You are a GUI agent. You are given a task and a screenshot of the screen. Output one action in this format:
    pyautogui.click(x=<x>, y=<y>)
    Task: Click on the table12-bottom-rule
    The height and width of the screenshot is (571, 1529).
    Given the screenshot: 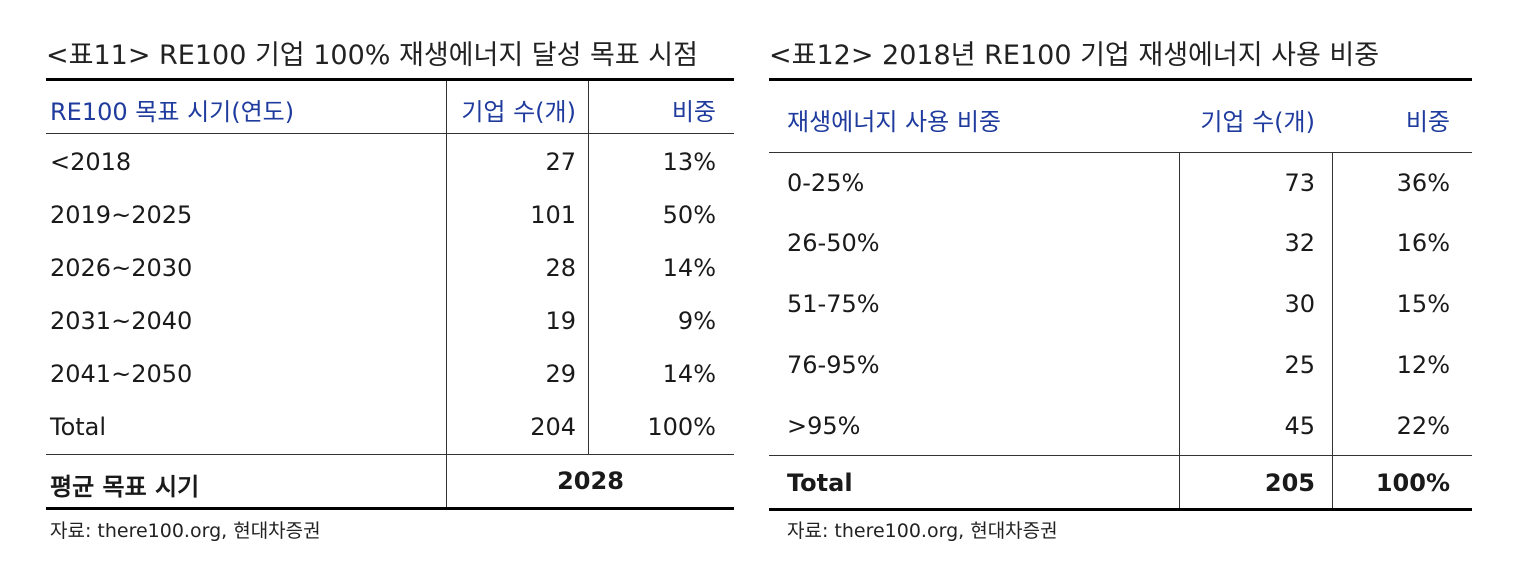 What is the action you would take?
    pyautogui.click(x=1120, y=509)
    